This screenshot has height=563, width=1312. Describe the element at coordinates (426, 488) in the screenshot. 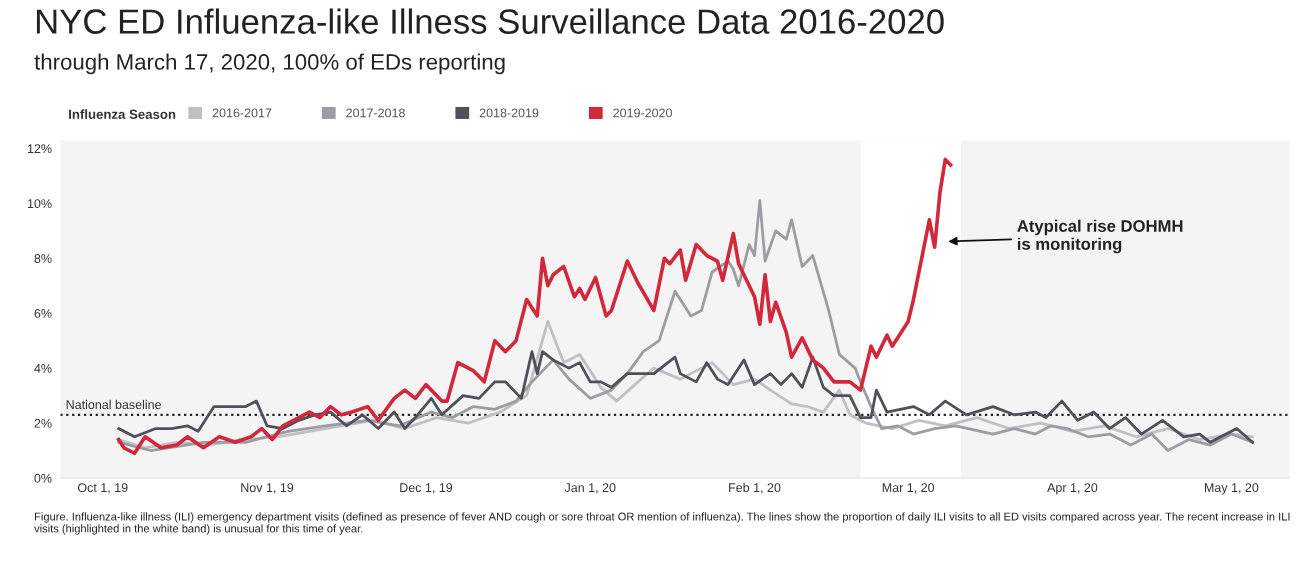

I see `x-tick-label: Dec 1, 19` at that location.